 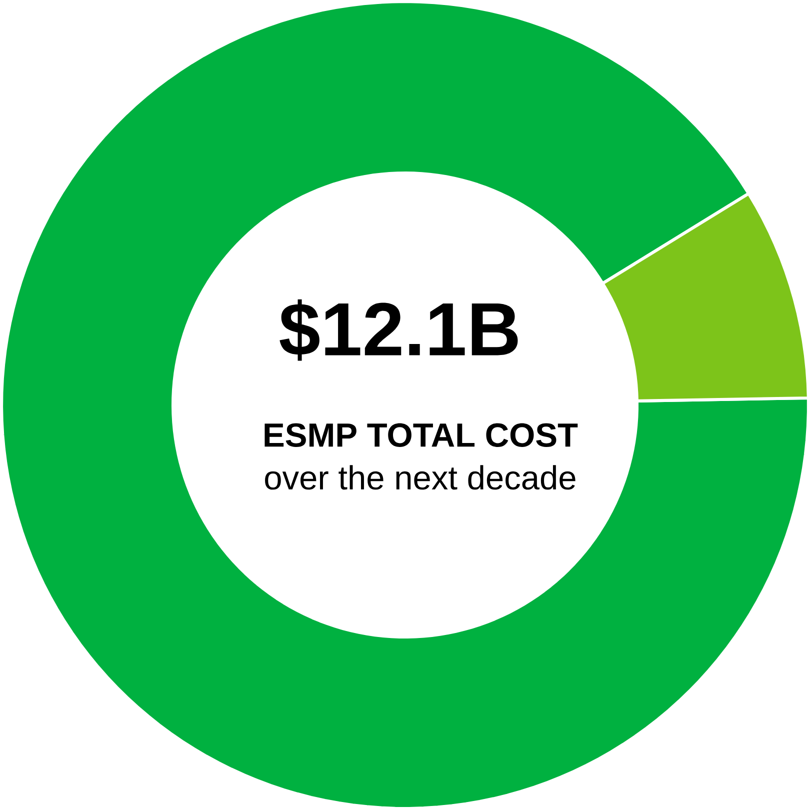 What do you see at coordinates (399, 330) in the screenshot?
I see `text: $12.1B` at bounding box center [399, 330].